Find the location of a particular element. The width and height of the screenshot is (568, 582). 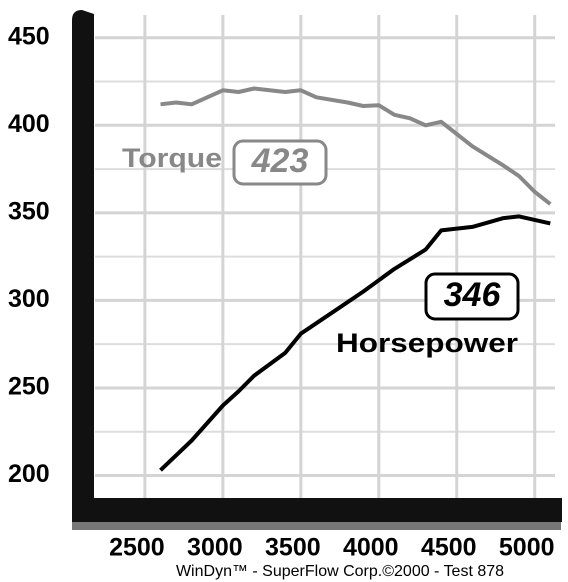

x-tick-label: 5000 is located at coordinates (527, 548).